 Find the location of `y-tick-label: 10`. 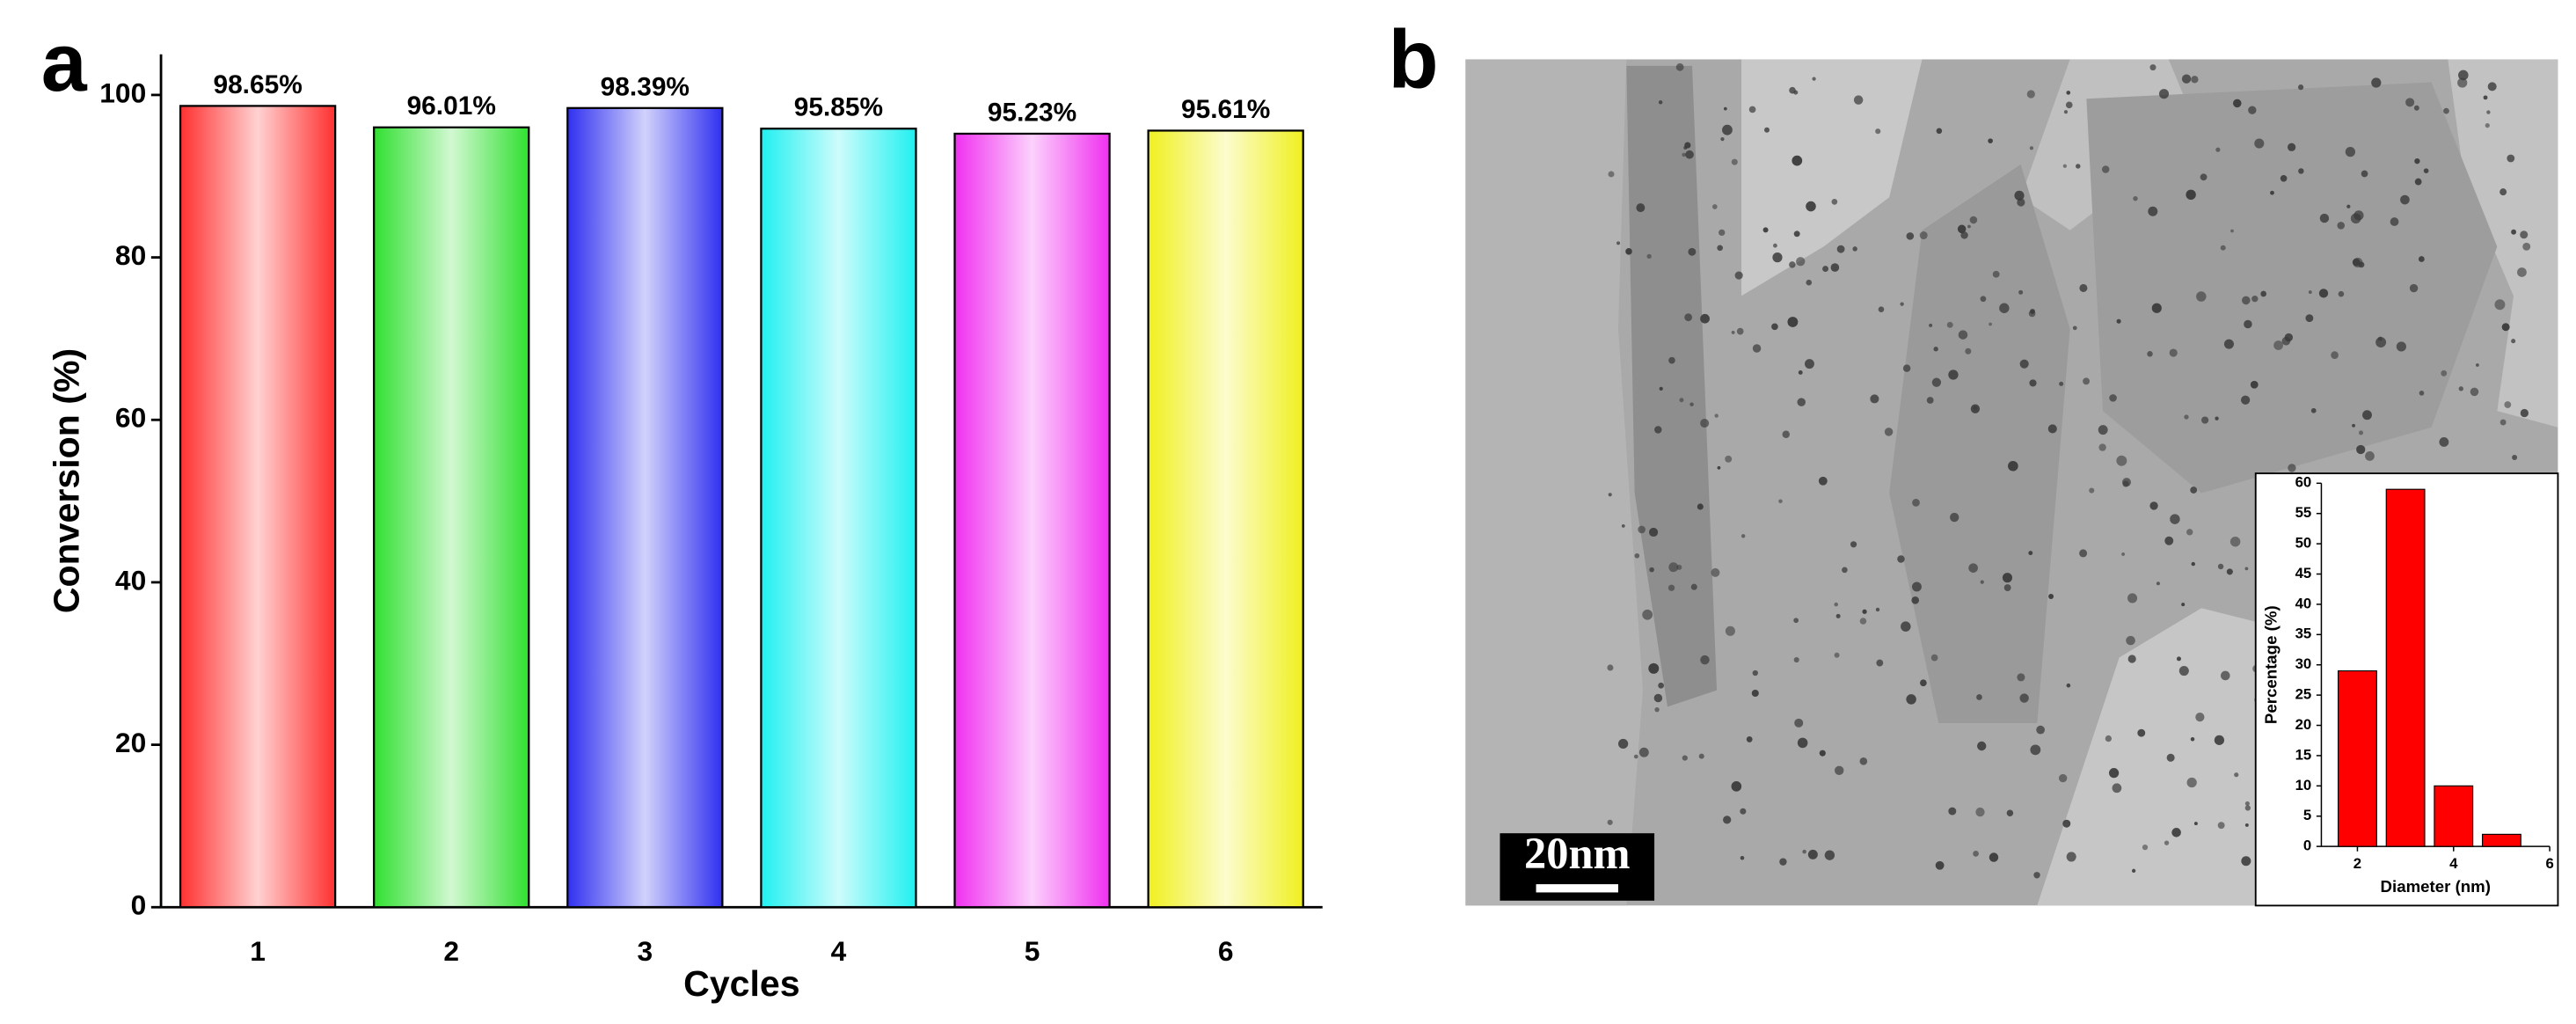

y-tick-label: 10 is located at coordinates (2303, 785).